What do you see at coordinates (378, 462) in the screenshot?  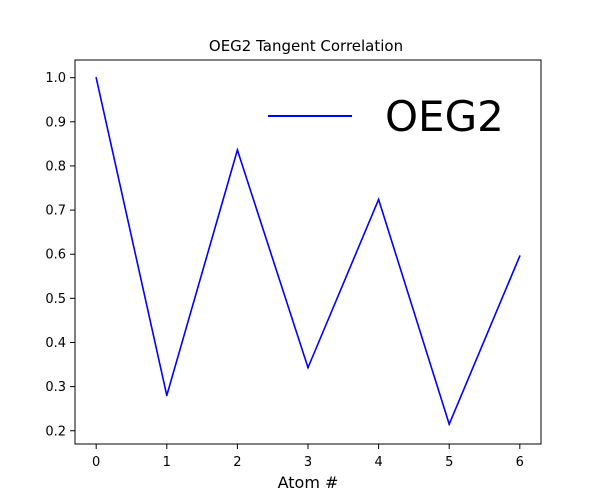 I see `x-tick-label: 4` at bounding box center [378, 462].